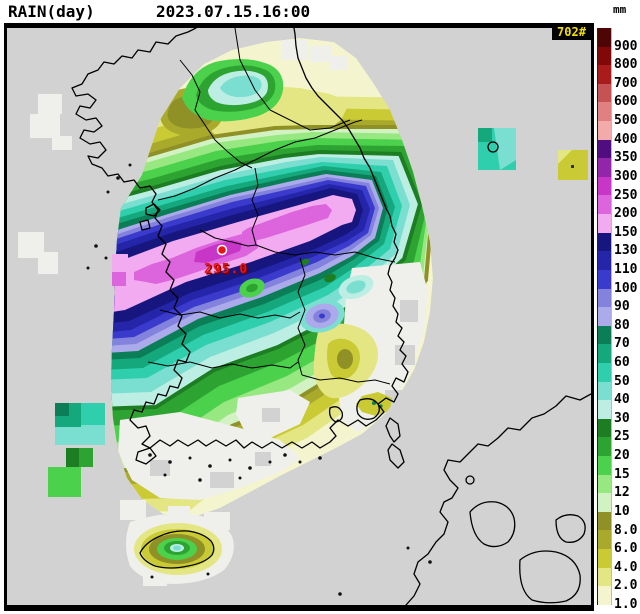 This screenshot has height=614, width=640. I want to click on legend-value-label: 30, so click(622, 418).